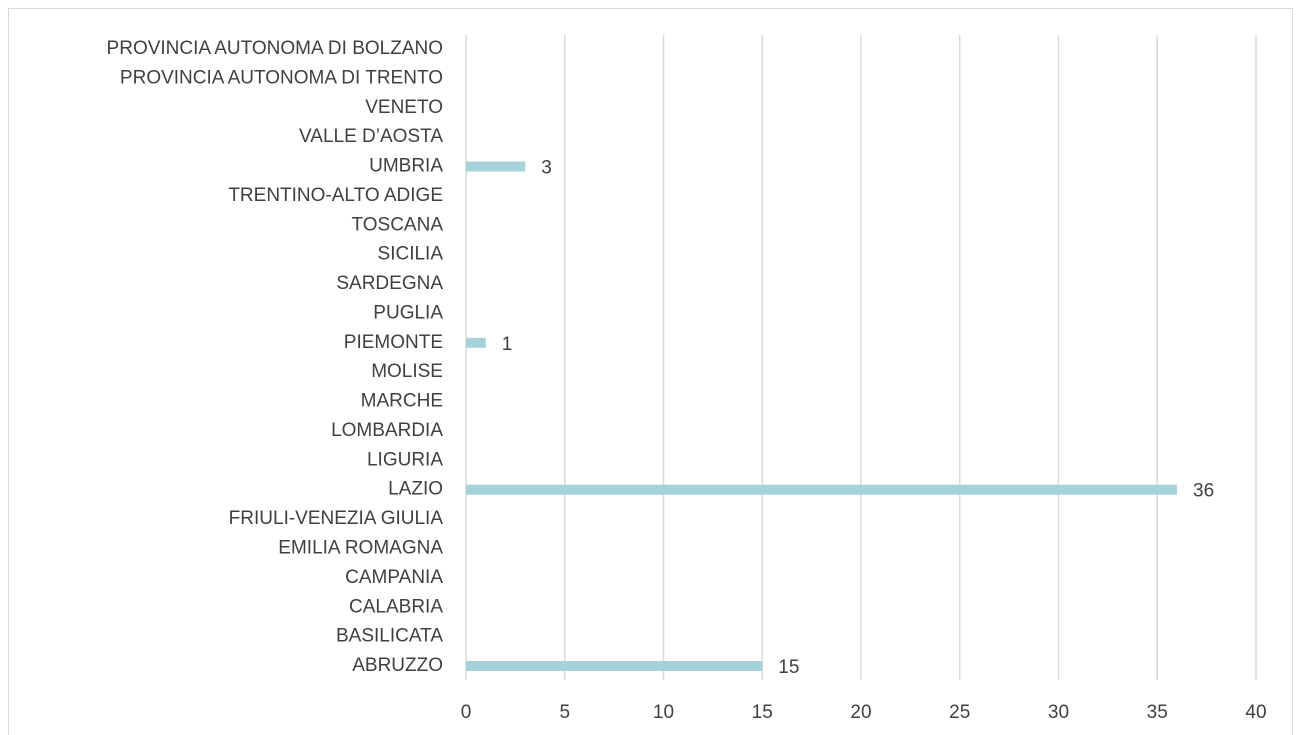 The height and width of the screenshot is (735, 1301). What do you see at coordinates (397, 665) in the screenshot?
I see `y-tick-label: ABRUZZO` at bounding box center [397, 665].